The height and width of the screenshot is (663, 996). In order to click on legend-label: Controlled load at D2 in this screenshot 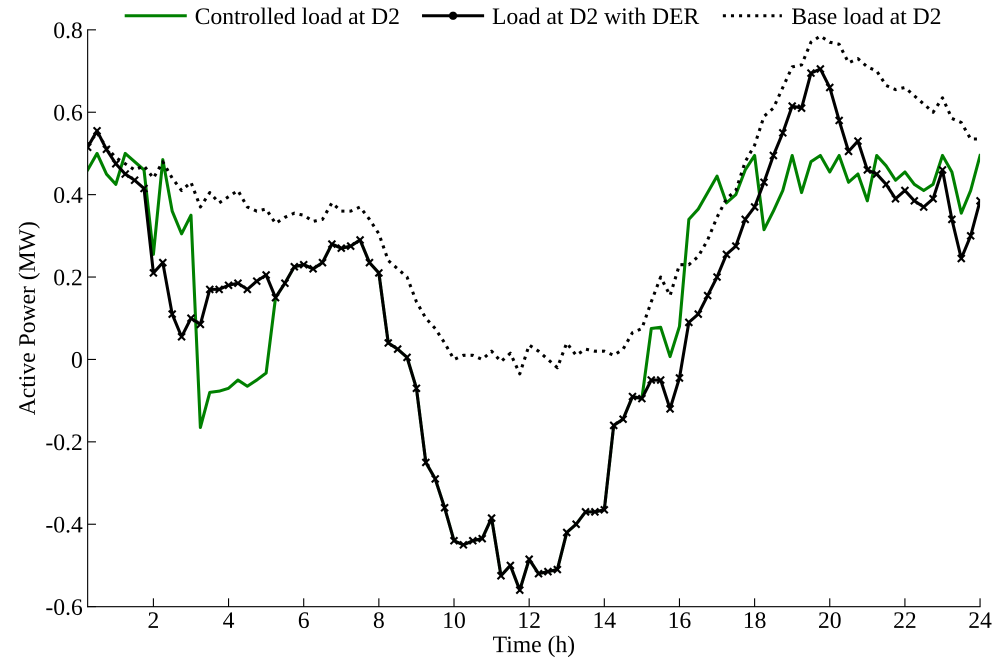, I will do `click(297, 16)`.